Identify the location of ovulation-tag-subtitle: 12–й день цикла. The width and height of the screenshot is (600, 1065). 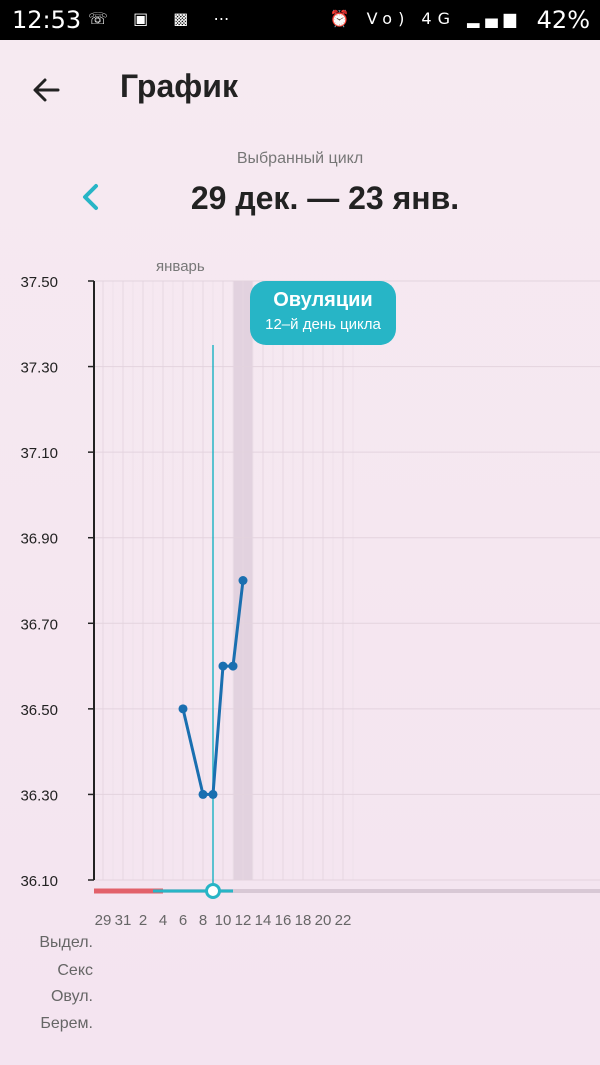
(323, 324).